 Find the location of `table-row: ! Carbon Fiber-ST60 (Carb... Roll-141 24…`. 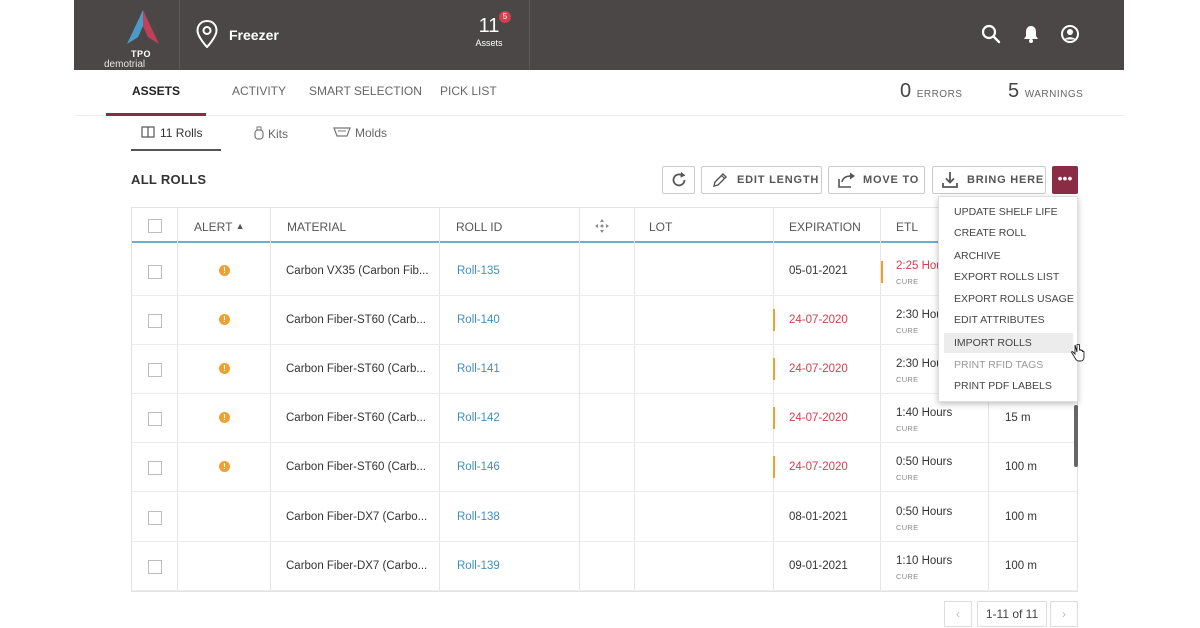

table-row: ! Carbon Fiber-ST60 (Carb... Roll-141 24… is located at coordinates (604, 369).